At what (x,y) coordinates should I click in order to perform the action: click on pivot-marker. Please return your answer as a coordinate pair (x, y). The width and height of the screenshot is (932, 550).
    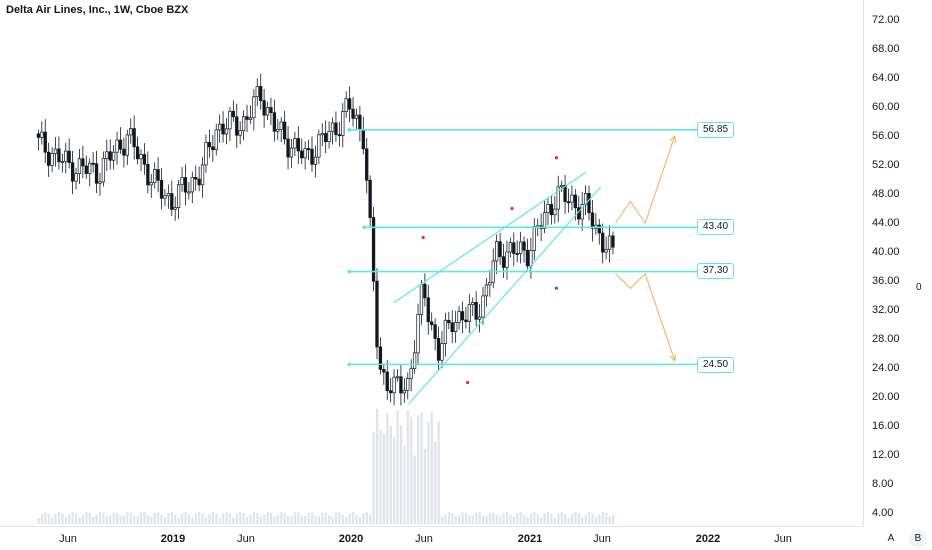
    Looking at the image, I should click on (556, 288).